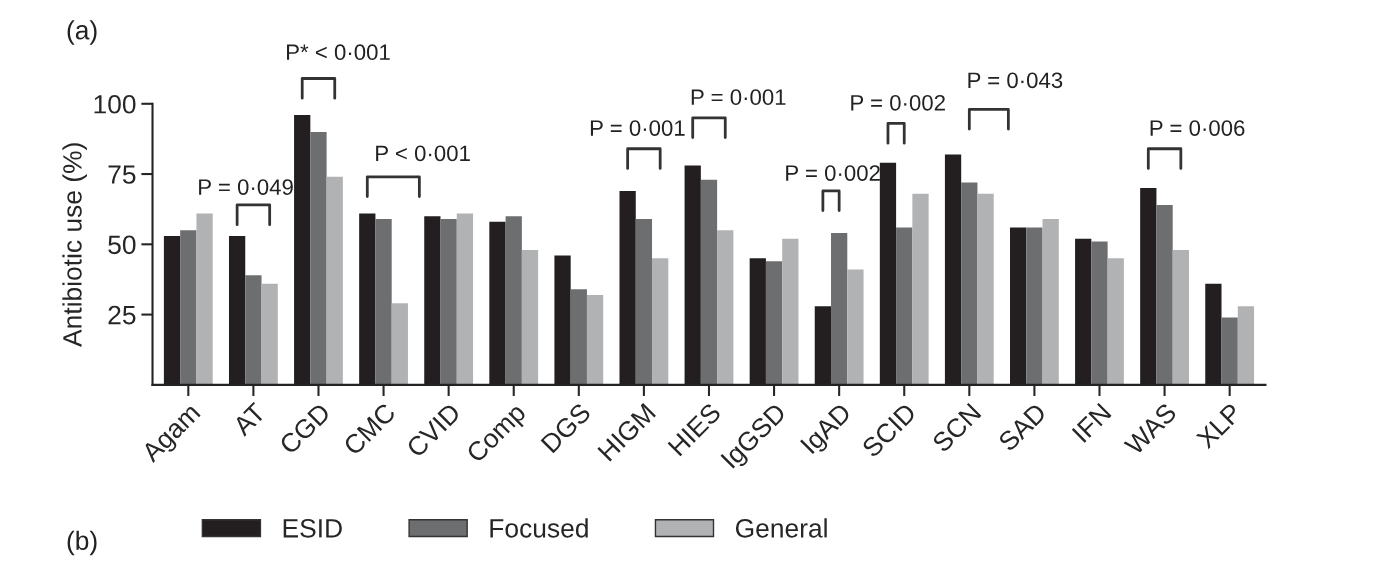 The image size is (1374, 561). What do you see at coordinates (115, 104) in the screenshot?
I see `y-tick-label: 100` at bounding box center [115, 104].